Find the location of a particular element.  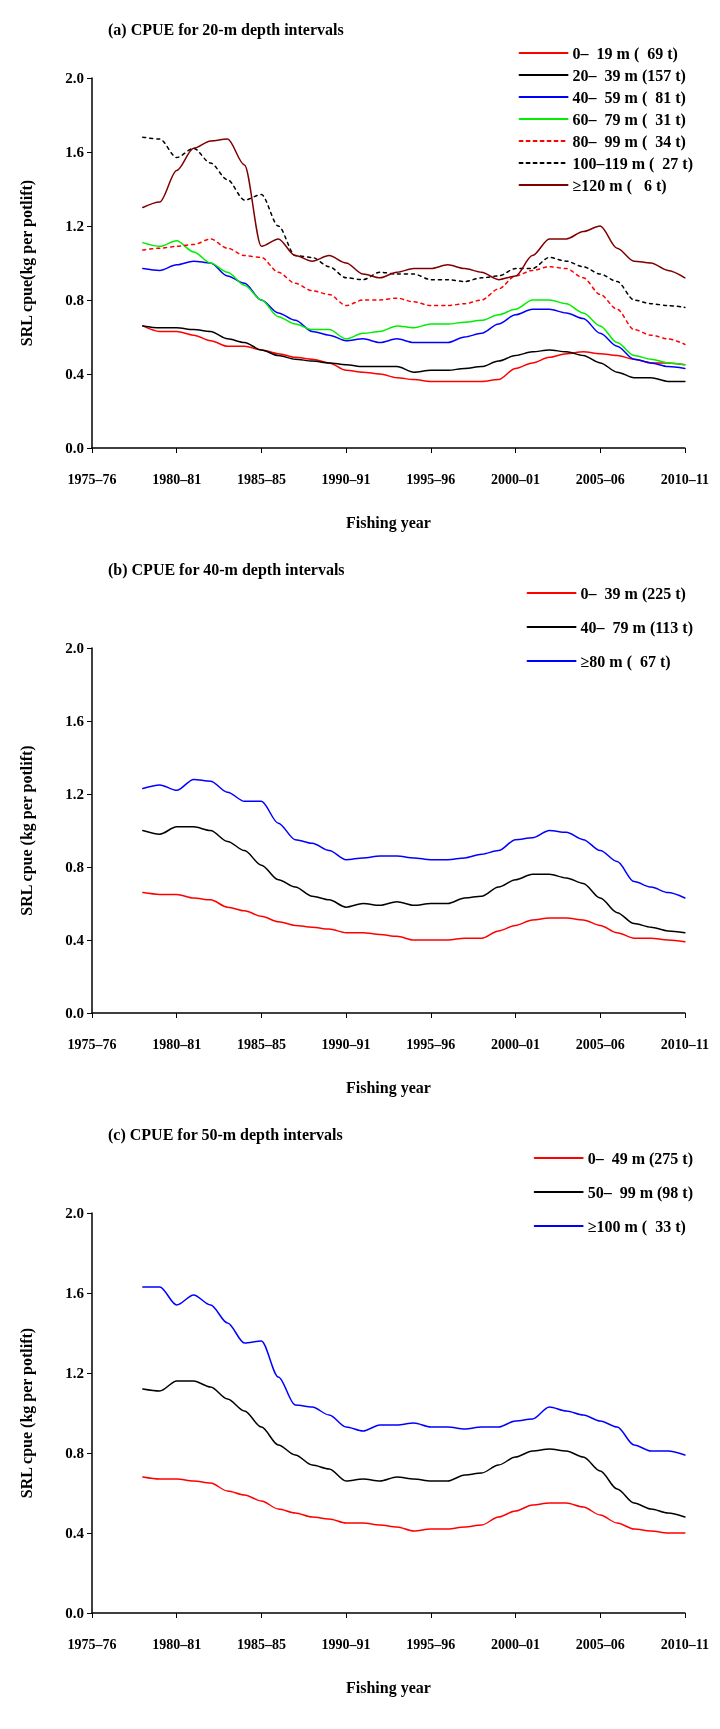

legend-label: ≥120 m ( 6 t) is located at coordinates (619, 185).